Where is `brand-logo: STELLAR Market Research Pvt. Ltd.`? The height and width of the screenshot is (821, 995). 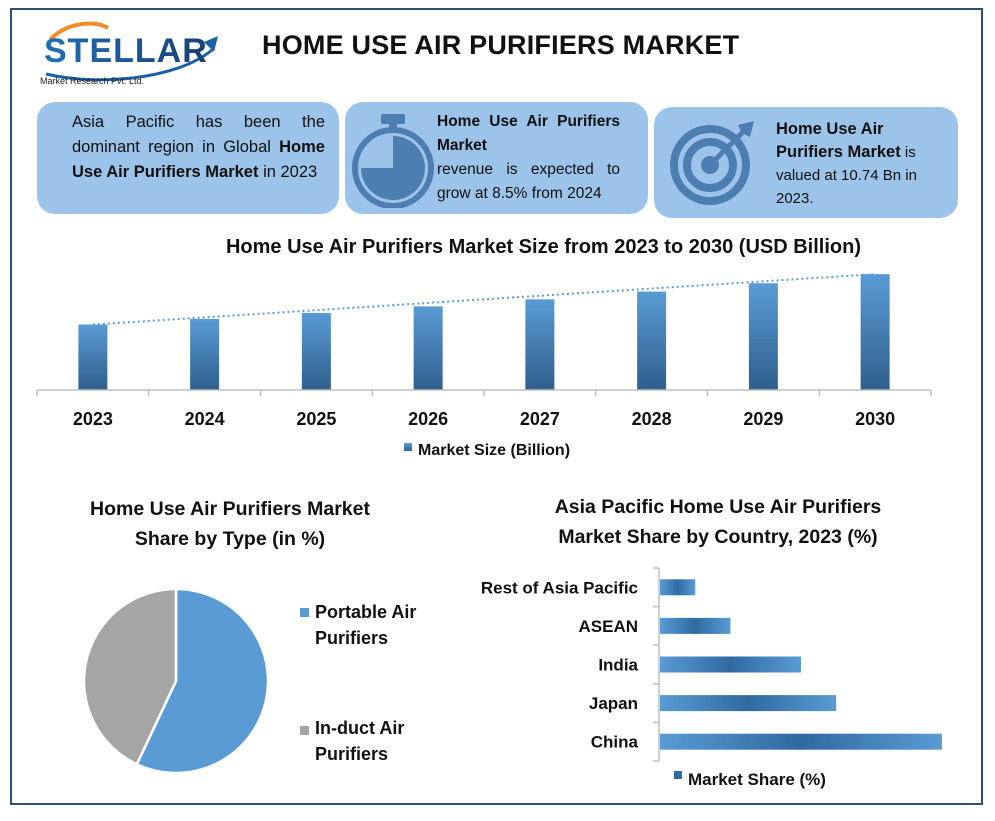 brand-logo: STELLAR Market Research Pvt. Ltd. is located at coordinates (136, 54).